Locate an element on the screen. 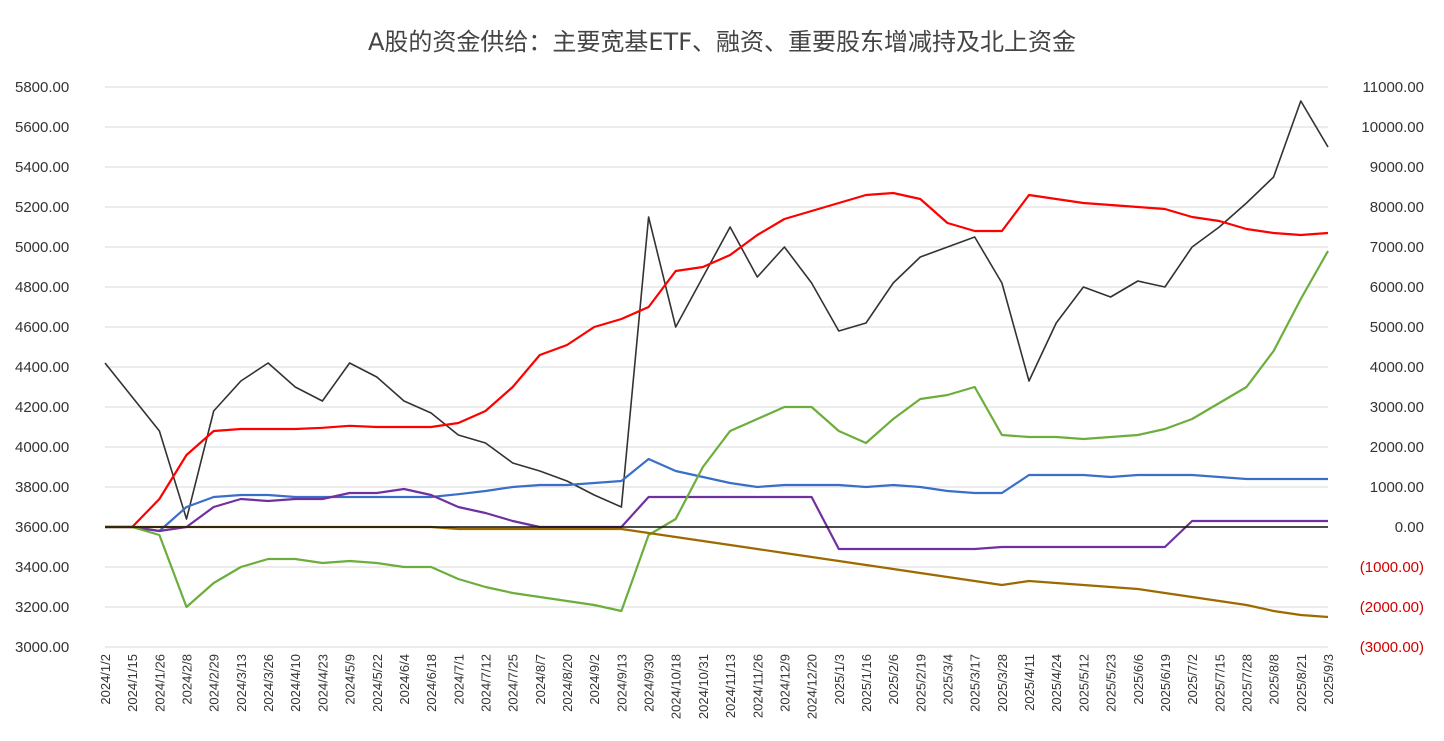 This screenshot has height=741, width=1444. x-tick-label: 2025/1/16 is located at coordinates (866, 683).